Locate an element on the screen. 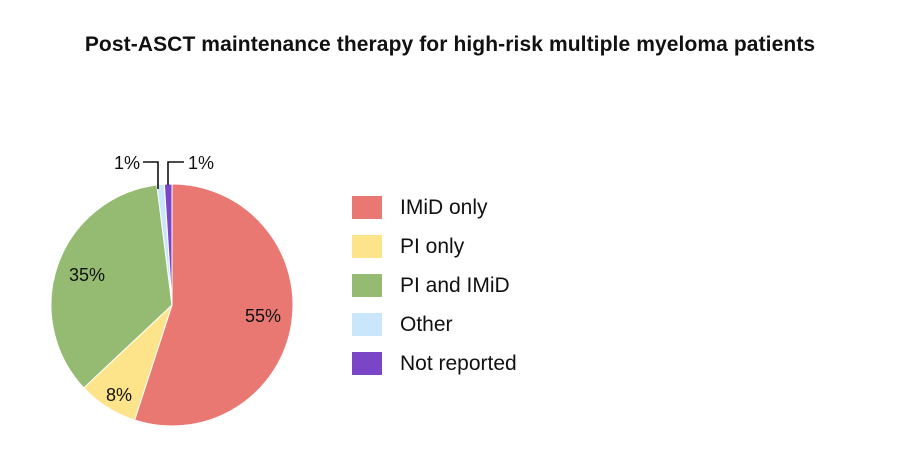 This screenshot has width=900, height=475. pie-callouts is located at coordinates (163, 175).